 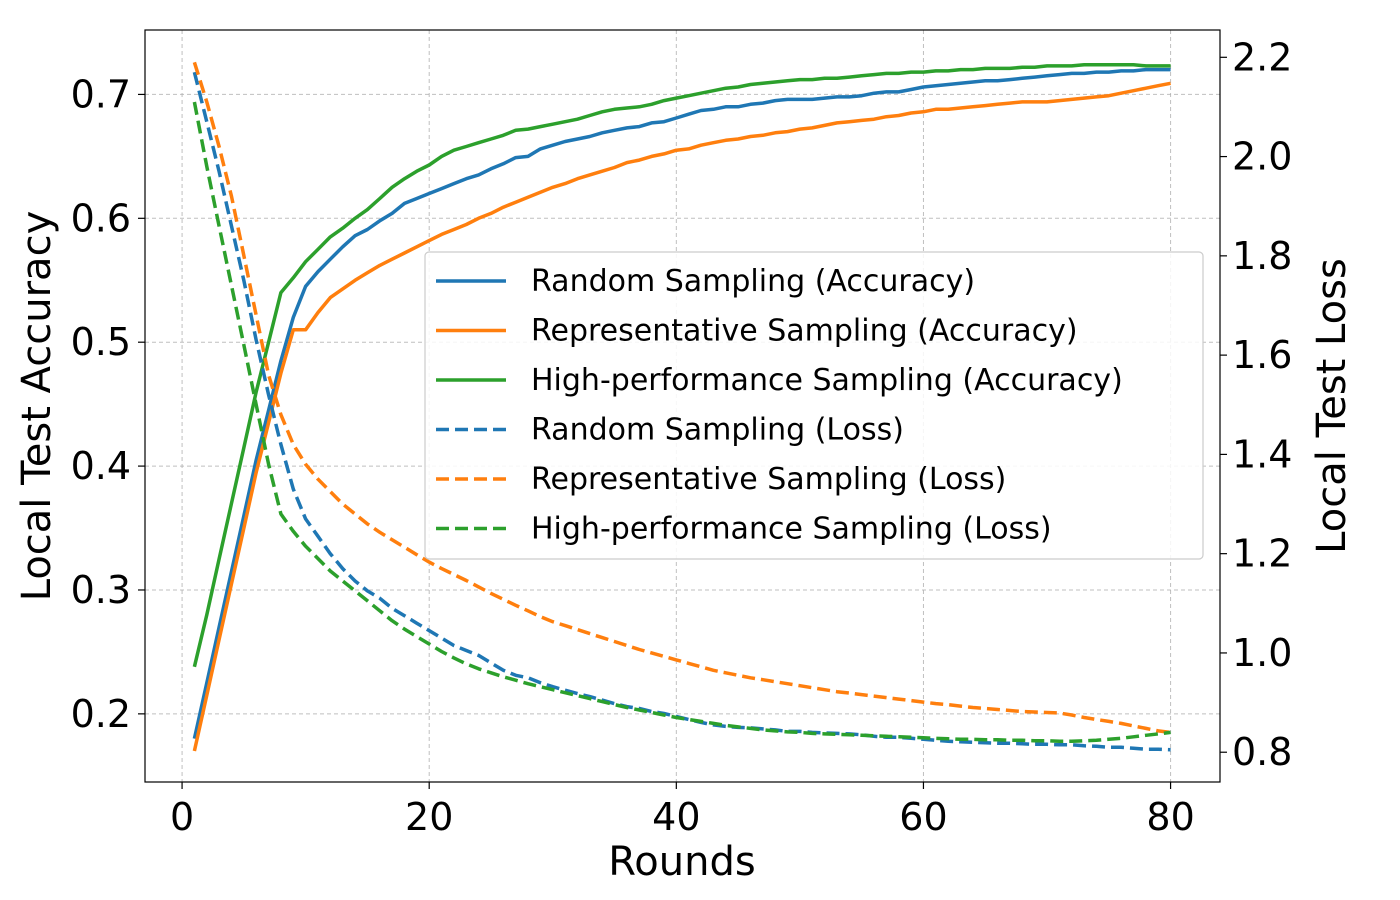 What do you see at coordinates (676, 817) in the screenshot?
I see `x-tick-label: 40` at bounding box center [676, 817].